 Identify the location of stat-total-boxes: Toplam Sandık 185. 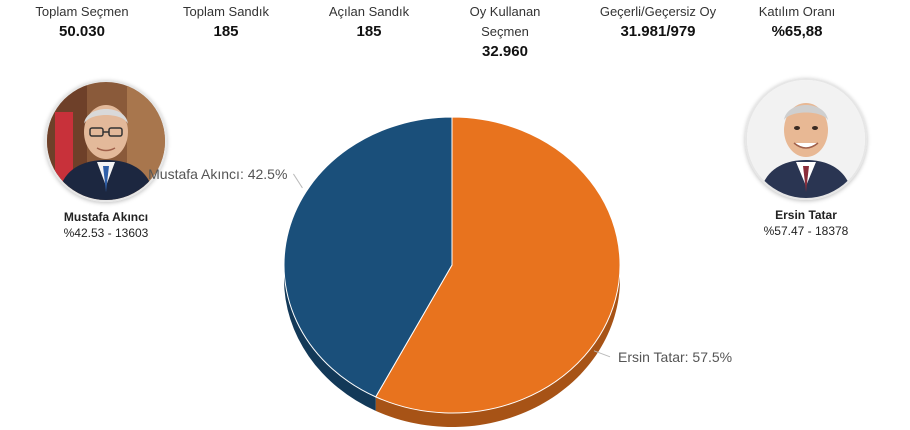
(226, 22).